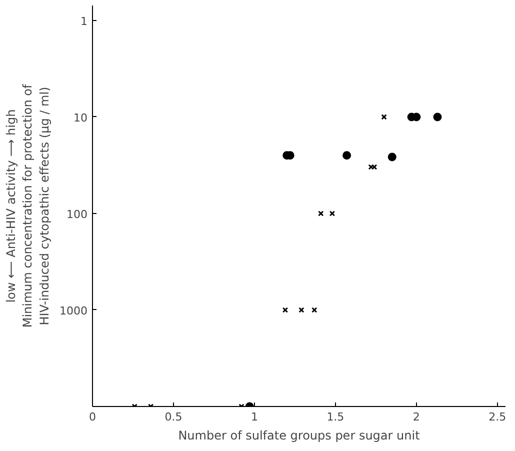 This screenshot has width=515, height=451. What do you see at coordinates (92, 417) in the screenshot?
I see `x-tick-label: 0` at bounding box center [92, 417].